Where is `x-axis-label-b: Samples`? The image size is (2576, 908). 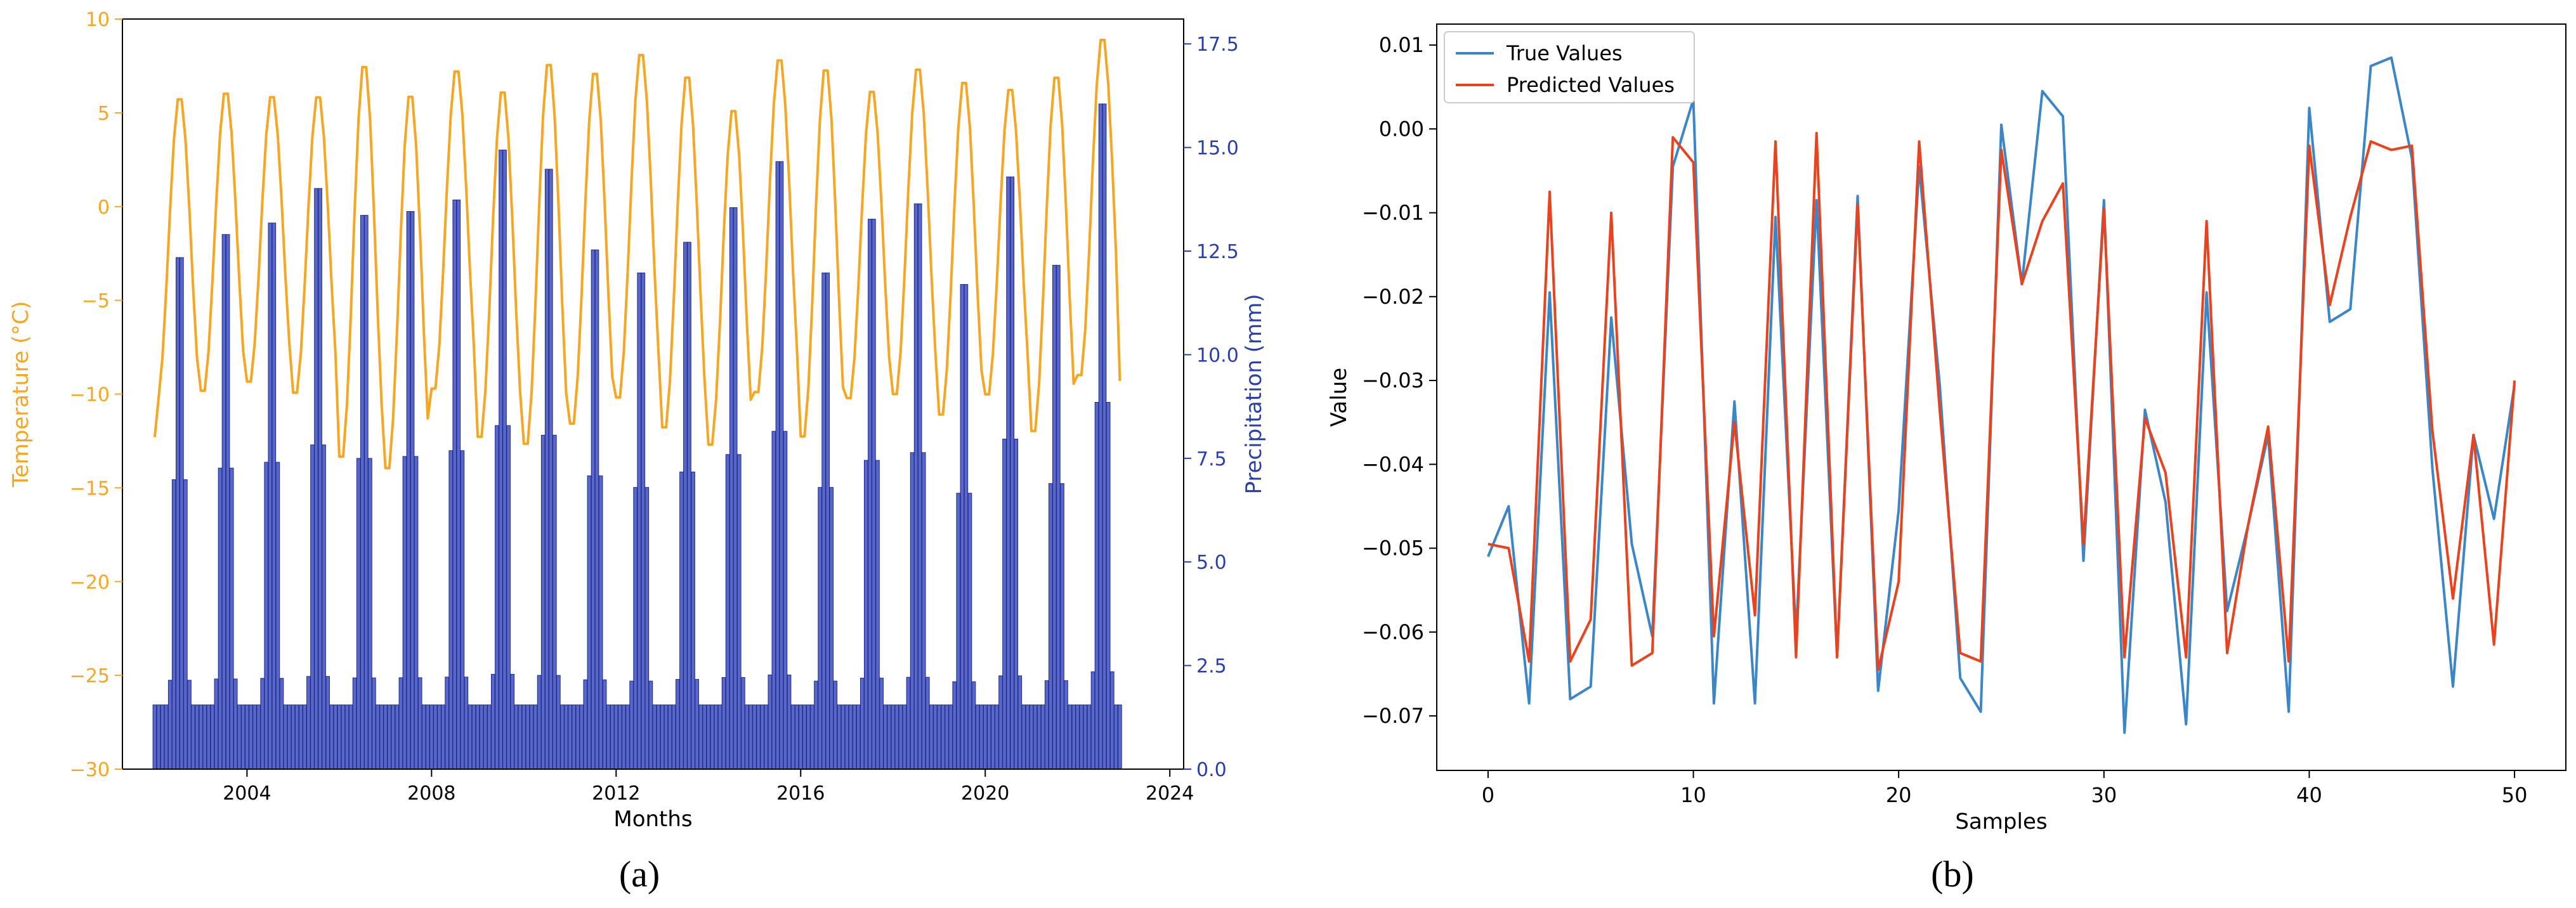 x-axis-label-b: Samples is located at coordinates (2001, 821).